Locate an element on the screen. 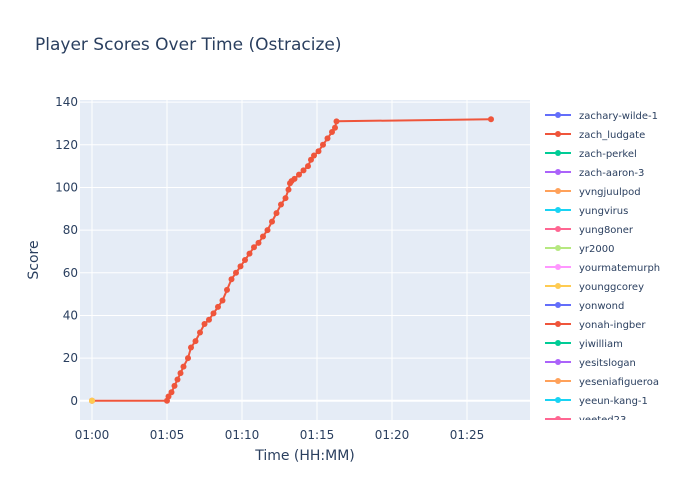 The width and height of the screenshot is (700, 504). legend-label: zachary-wilde-1 is located at coordinates (618, 116).